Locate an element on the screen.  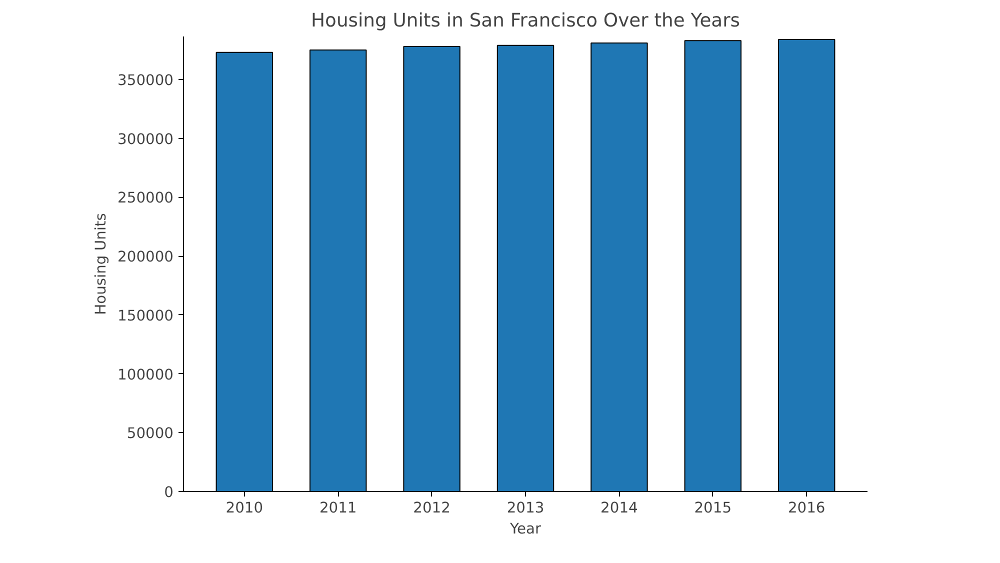
y-axis-title: Housing Units is located at coordinates (101, 264).